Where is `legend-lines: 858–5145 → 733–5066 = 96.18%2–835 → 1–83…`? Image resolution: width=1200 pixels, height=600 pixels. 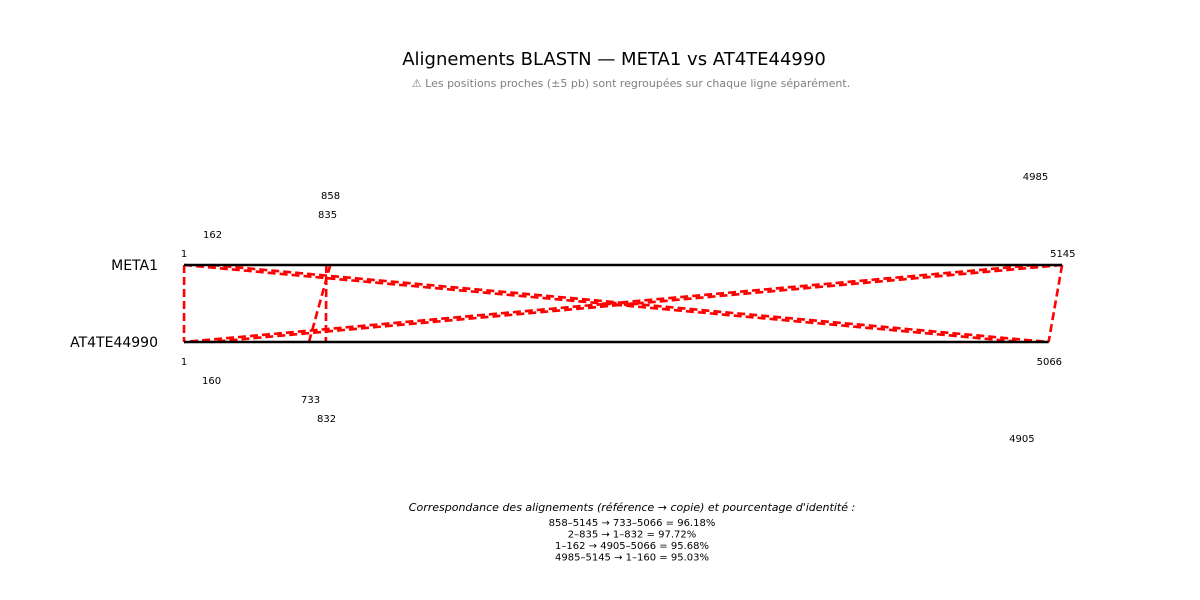 legend-lines: 858–5145 → 733–5066 = 96.18%2–835 → 1–83… is located at coordinates (632, 541).